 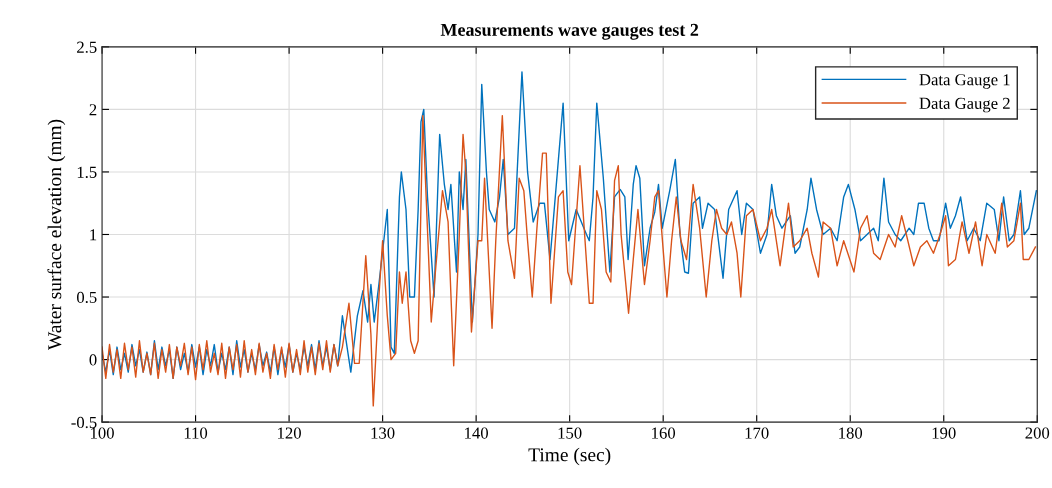 What do you see at coordinates (383, 433) in the screenshot?
I see `x-tick-label: 130` at bounding box center [383, 433].